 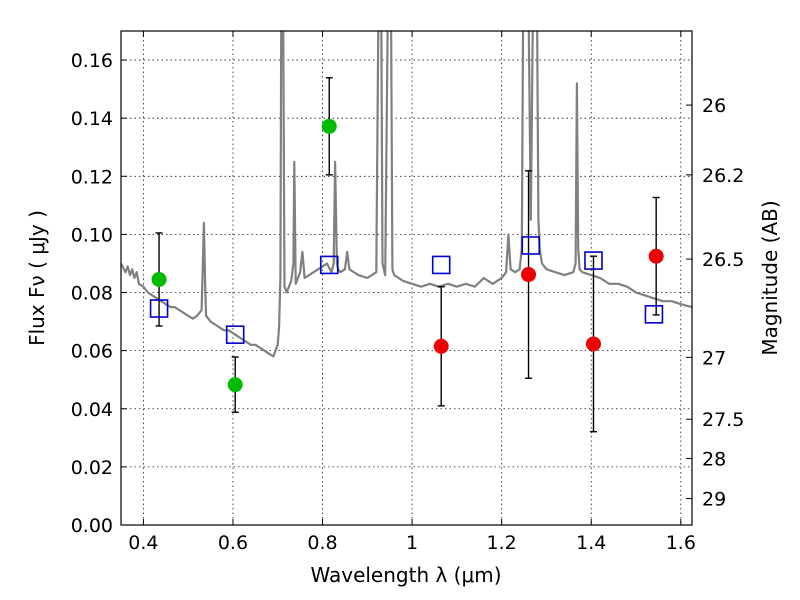 What do you see at coordinates (92, 294) in the screenshot?
I see `y-tick-label: 0.08` at bounding box center [92, 294].